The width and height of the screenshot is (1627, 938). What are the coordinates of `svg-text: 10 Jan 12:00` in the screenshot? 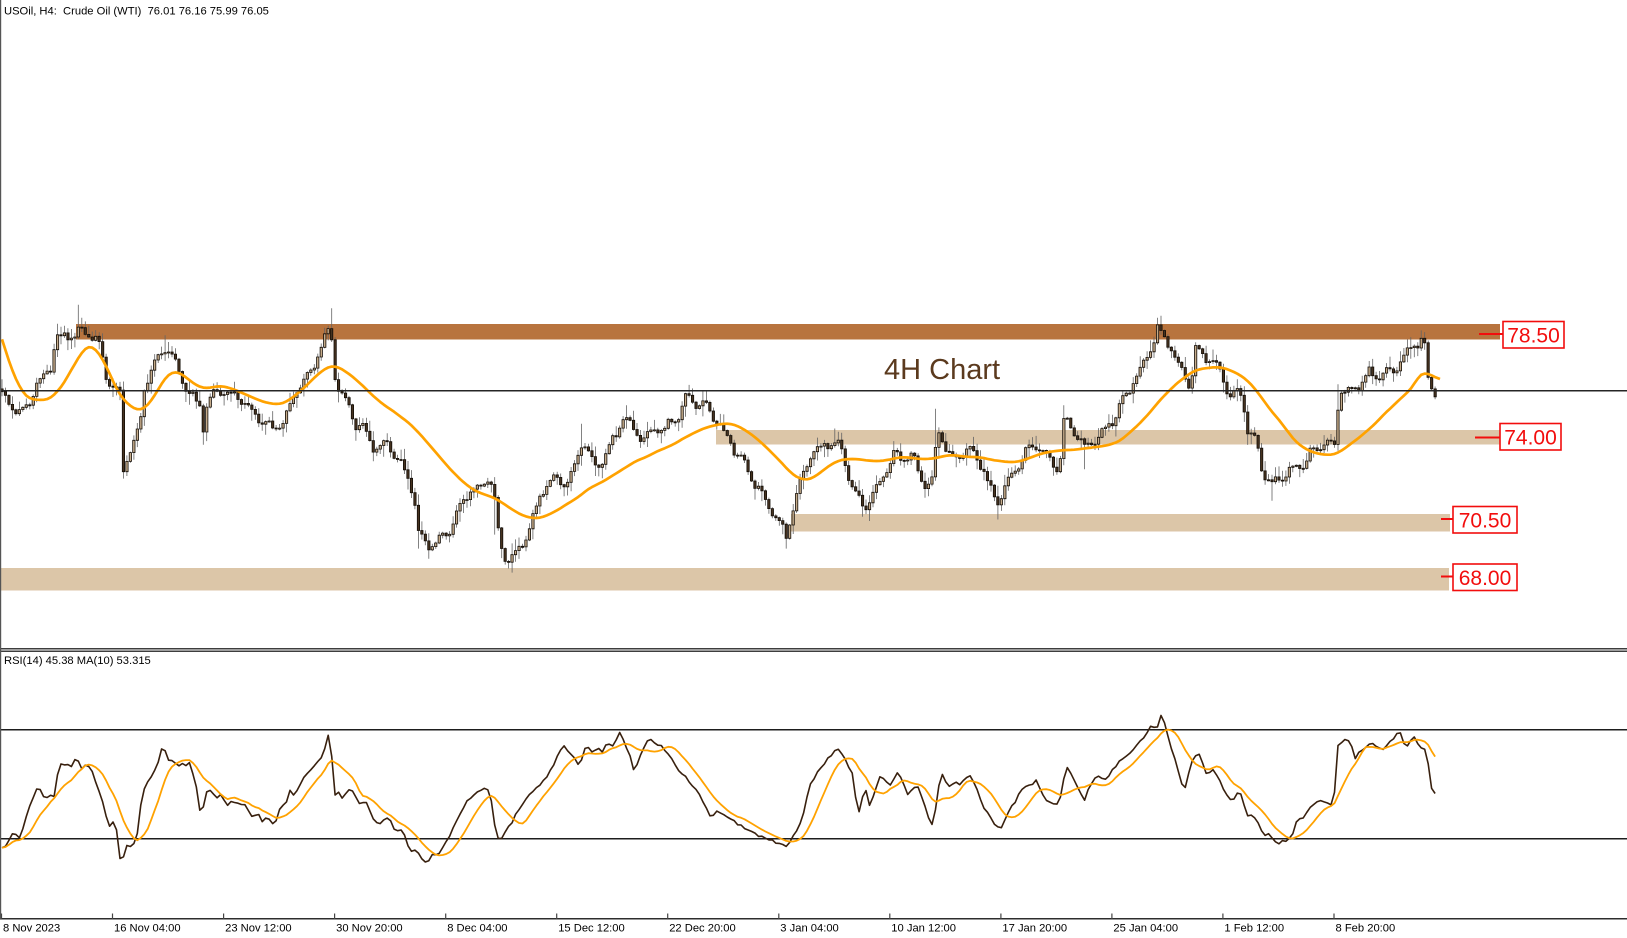 It's located at (923, 929).